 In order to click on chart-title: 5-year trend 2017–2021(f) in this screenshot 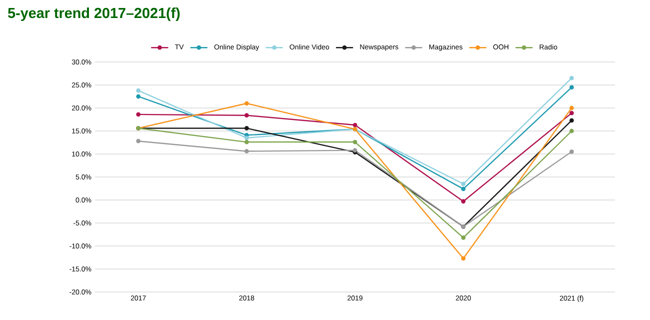, I will do `click(94, 14)`.